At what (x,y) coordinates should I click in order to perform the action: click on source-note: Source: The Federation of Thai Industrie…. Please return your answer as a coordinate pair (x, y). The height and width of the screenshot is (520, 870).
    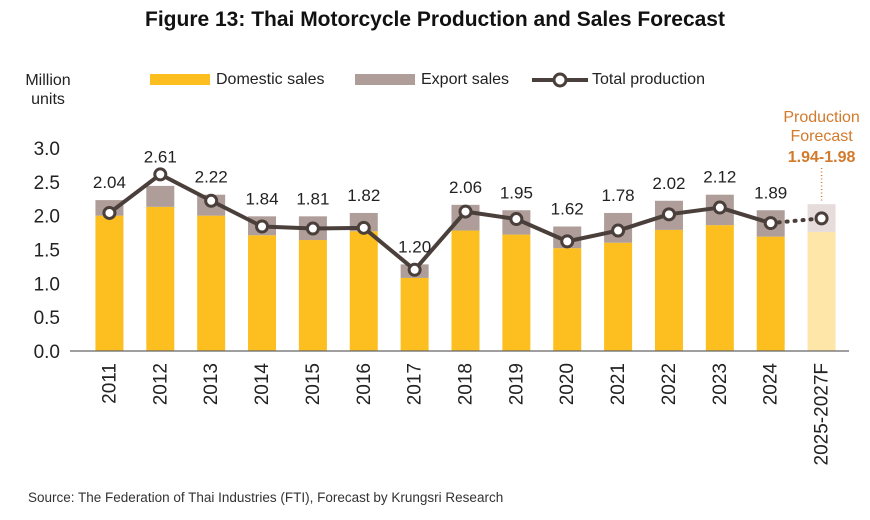
    Looking at the image, I should click on (266, 497).